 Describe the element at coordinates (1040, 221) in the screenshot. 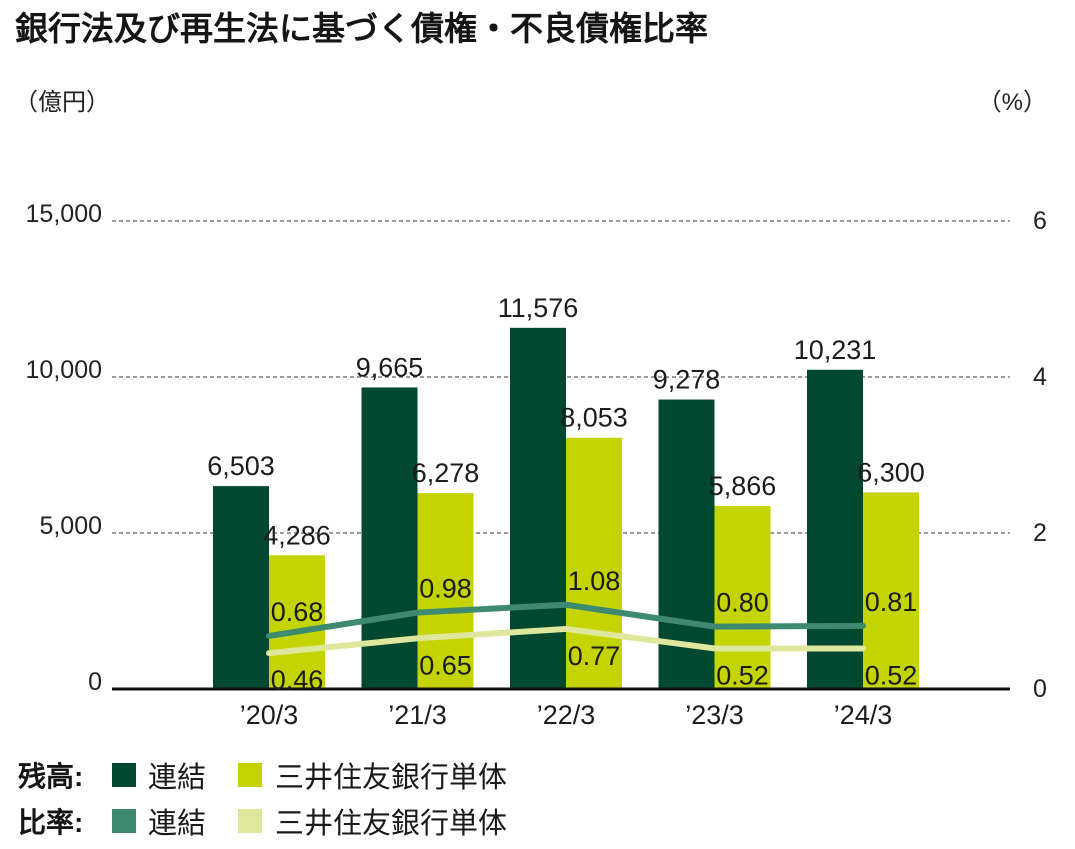

I see `y-right-tick-label: 6` at that location.